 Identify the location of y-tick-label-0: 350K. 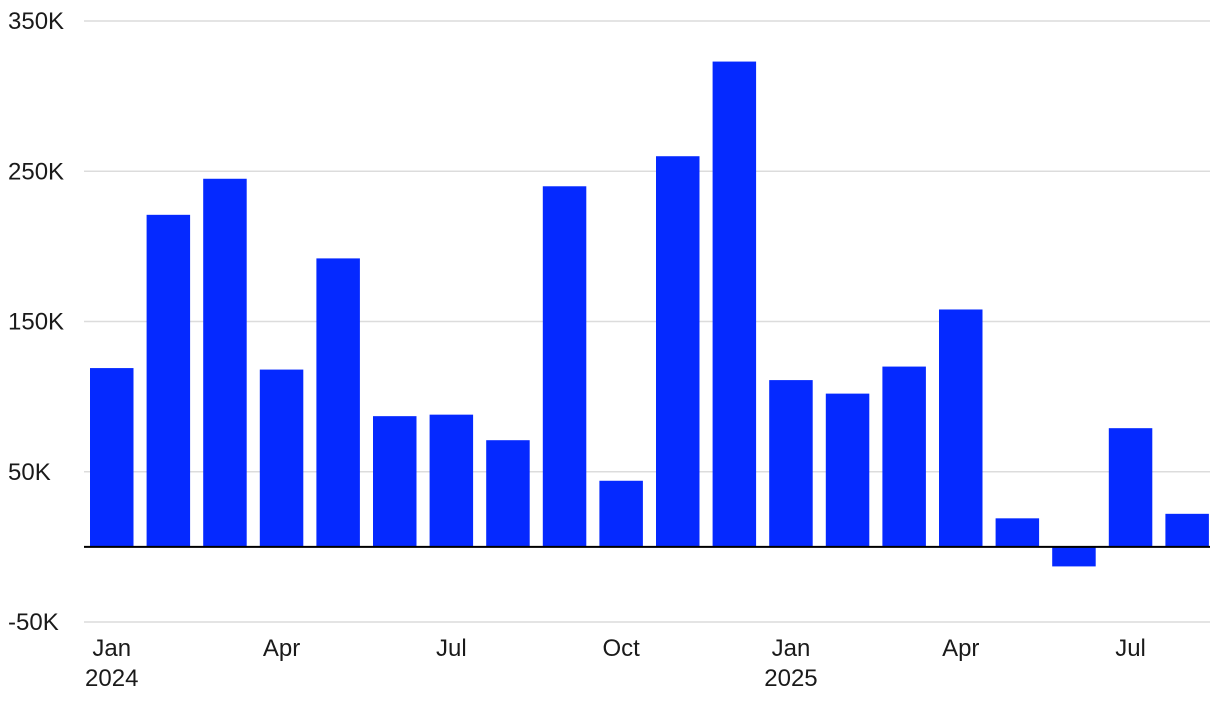
(36, 21).